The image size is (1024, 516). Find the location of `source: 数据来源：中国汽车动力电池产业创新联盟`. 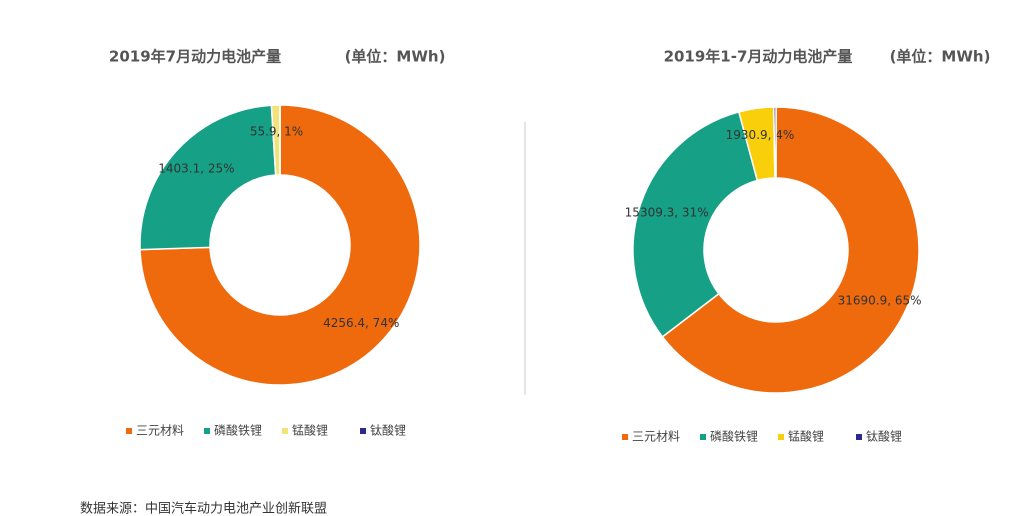

source: 数据来源：中国汽车动力电池产业创新联盟 is located at coordinates (203, 508).